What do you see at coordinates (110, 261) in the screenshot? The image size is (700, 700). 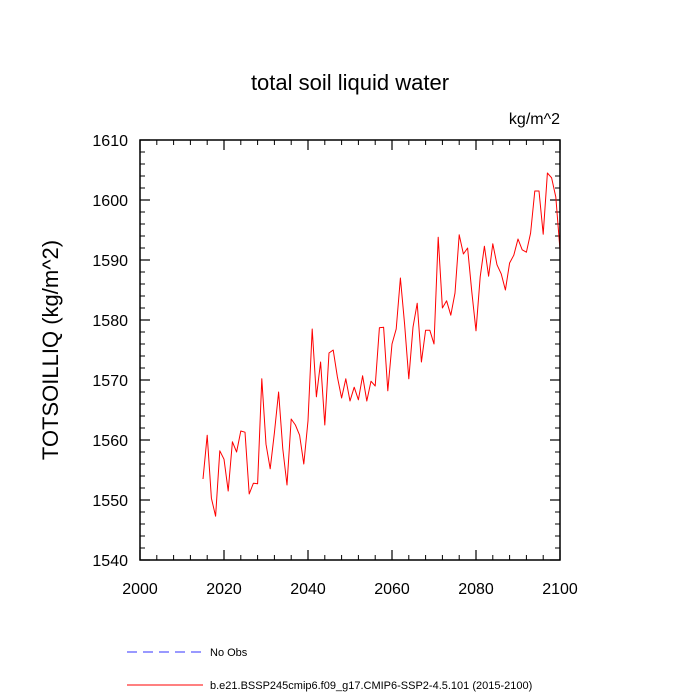 I see `y-tick-label: 1590` at bounding box center [110, 261].